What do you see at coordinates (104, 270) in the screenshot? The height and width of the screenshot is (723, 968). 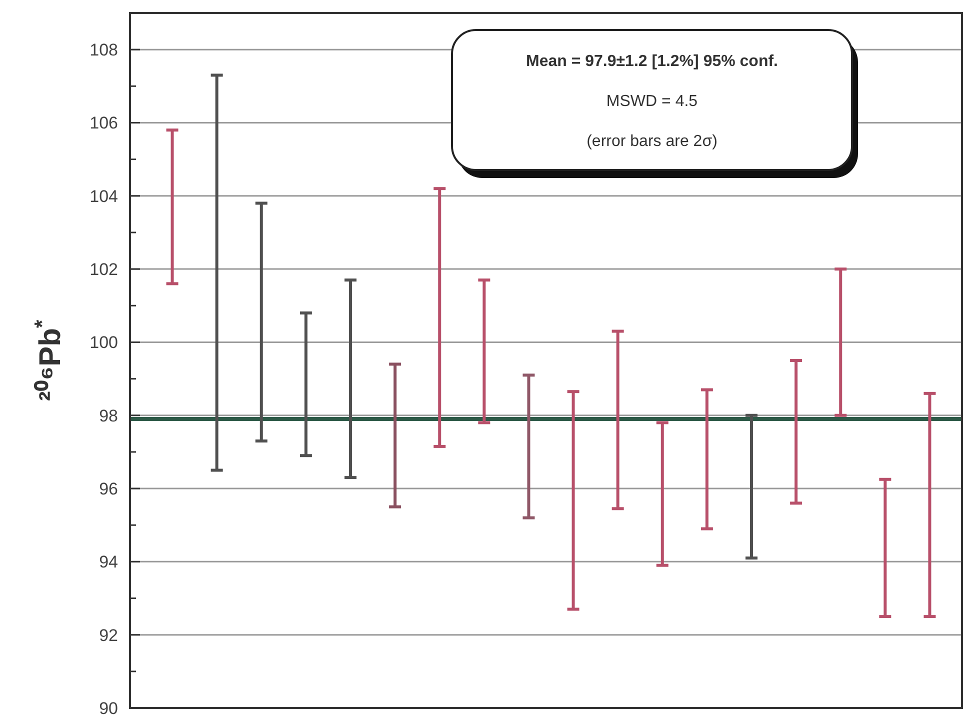 I see `y-tick-label: 102` at bounding box center [104, 270].